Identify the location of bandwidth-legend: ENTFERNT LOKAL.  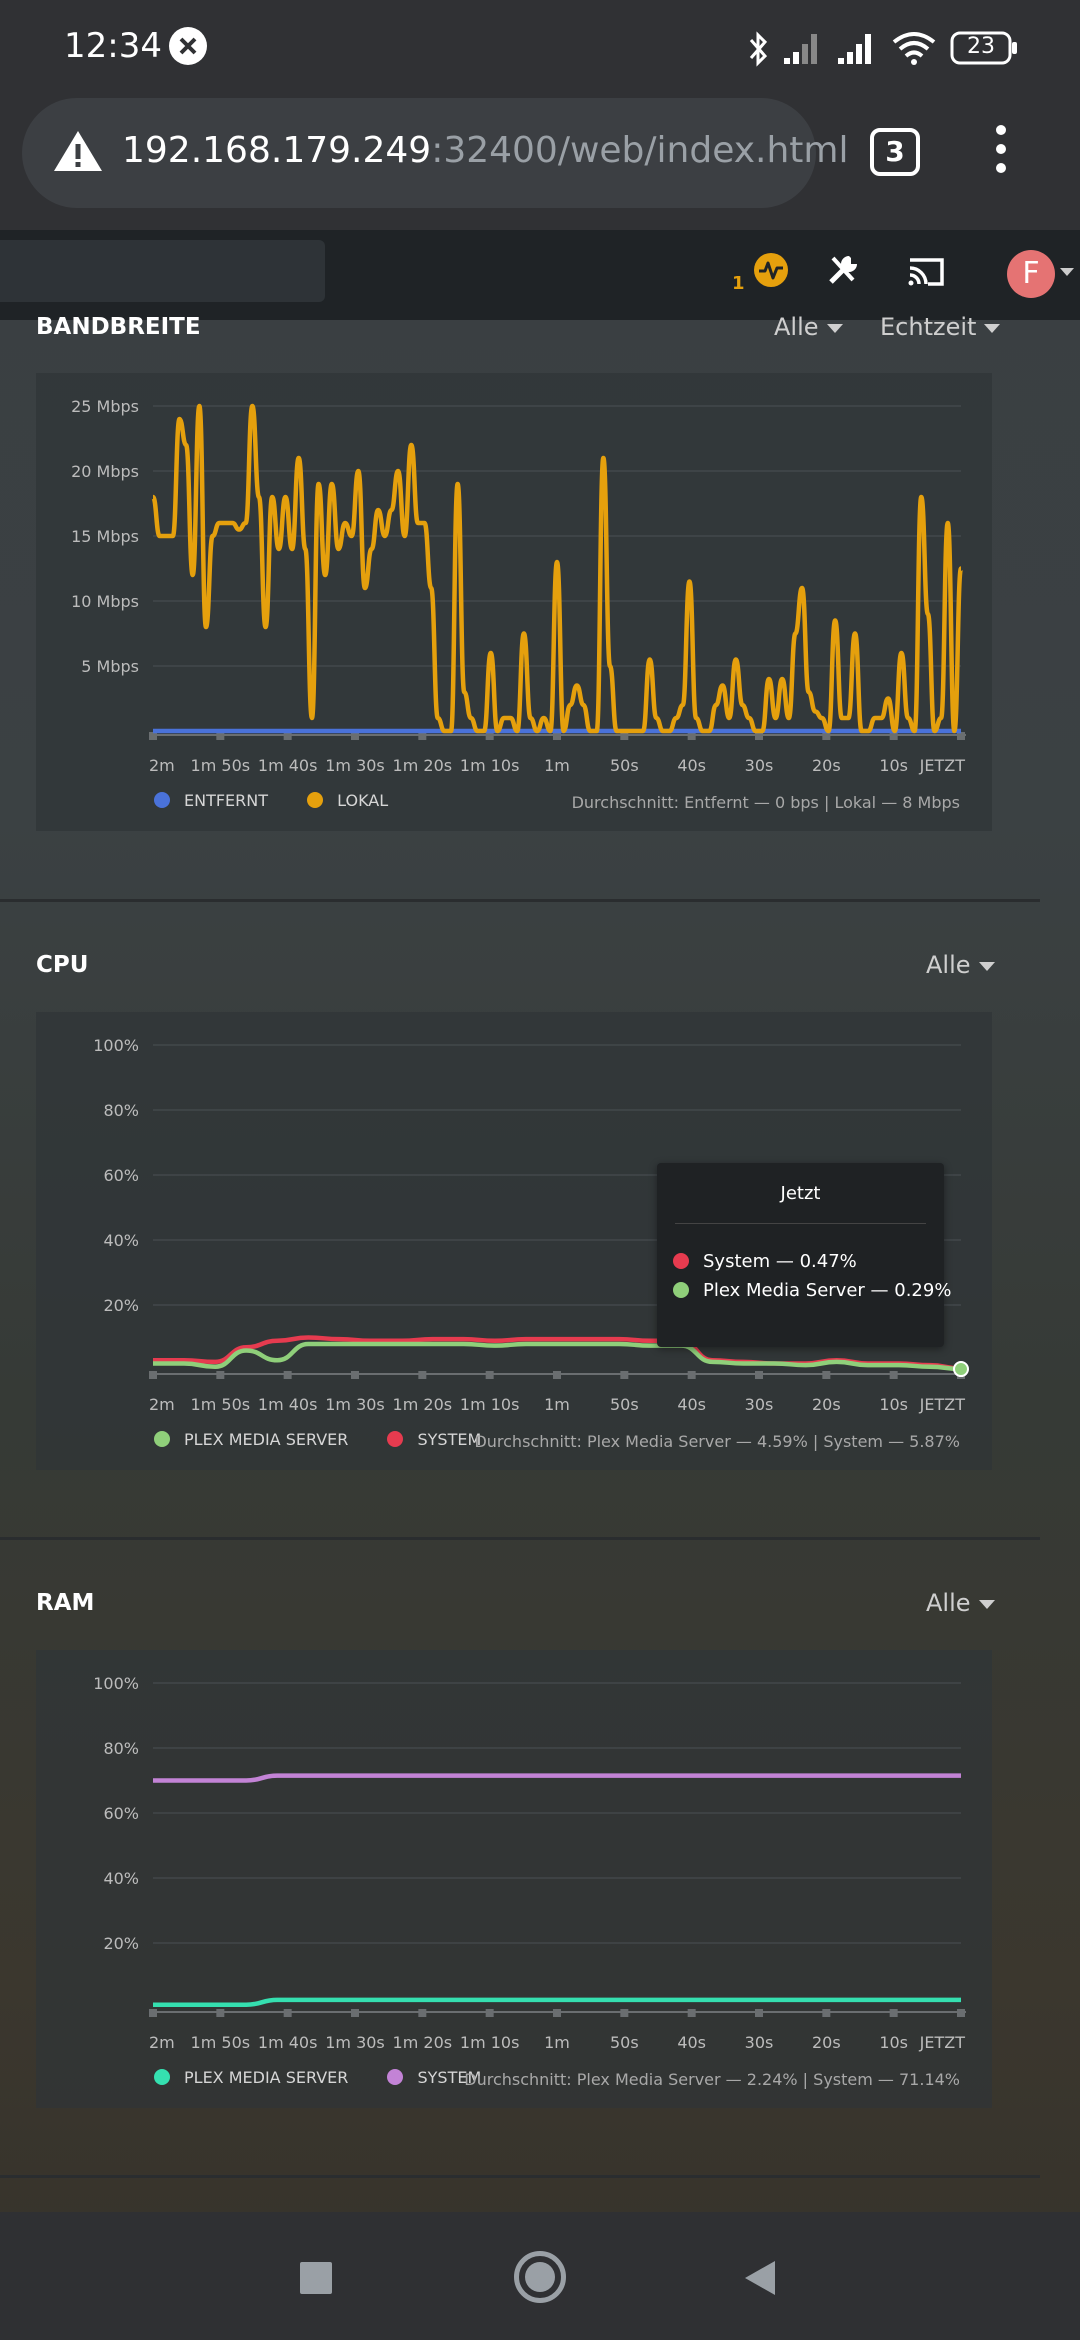
(288, 800).